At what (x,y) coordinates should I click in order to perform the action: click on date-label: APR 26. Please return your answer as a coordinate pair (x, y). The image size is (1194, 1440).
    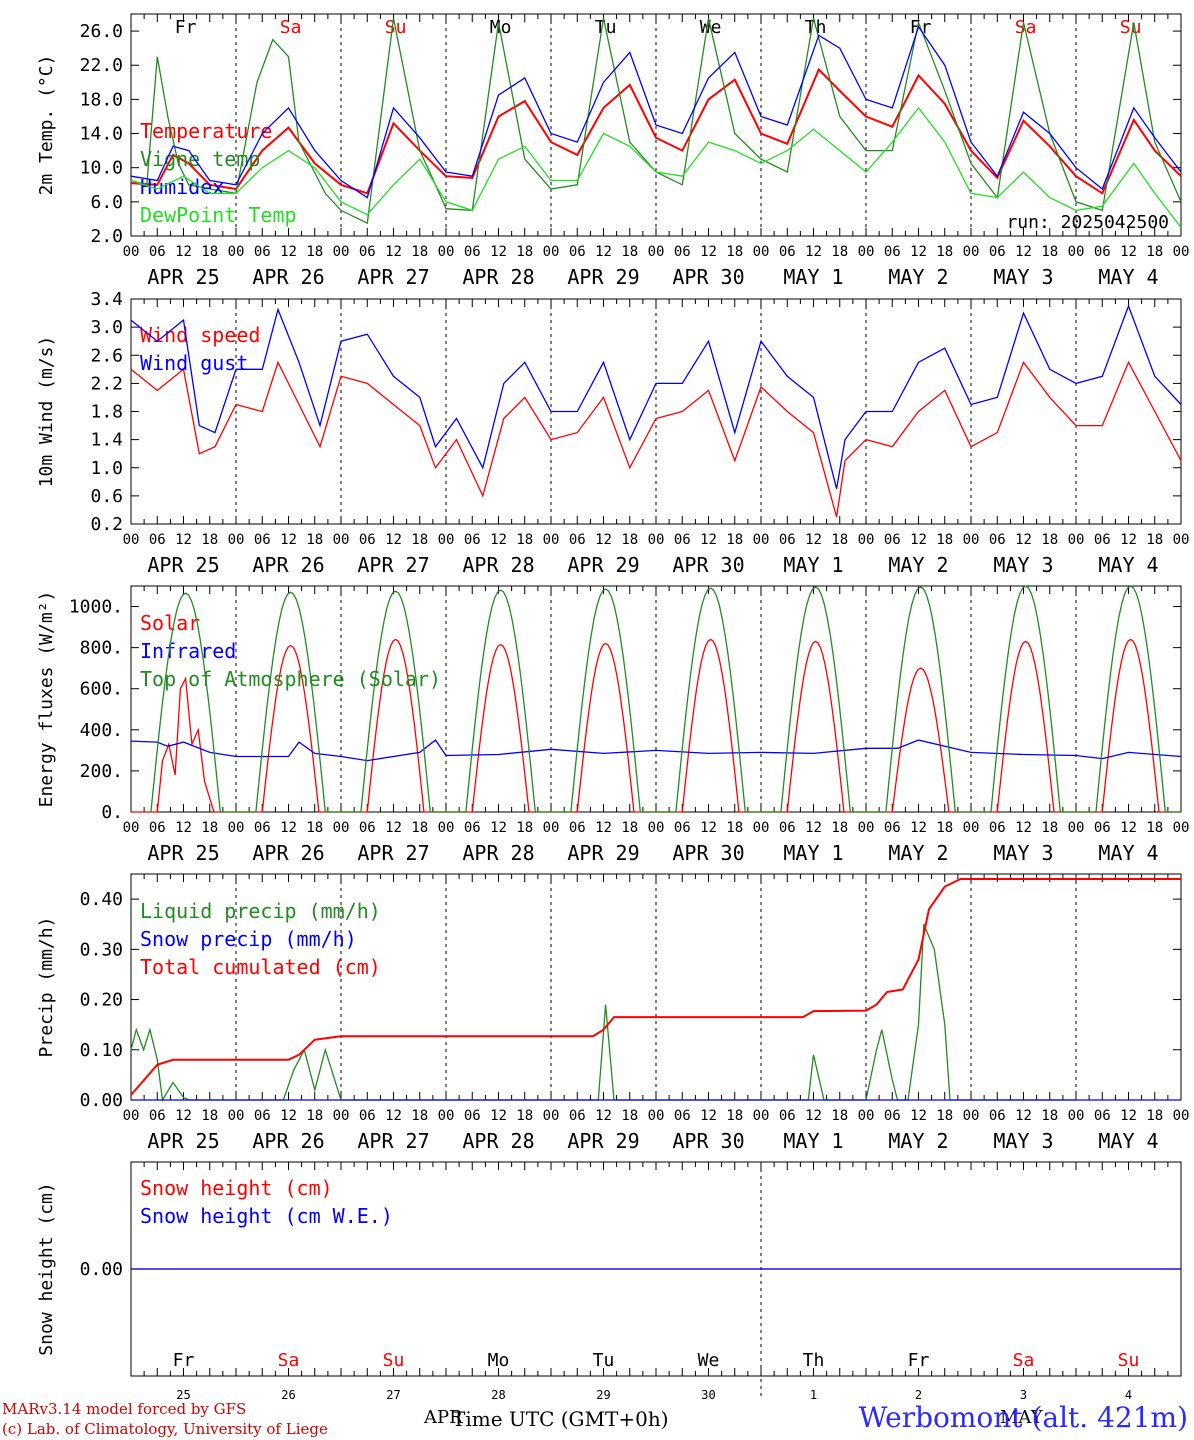
    Looking at the image, I should click on (288, 1141).